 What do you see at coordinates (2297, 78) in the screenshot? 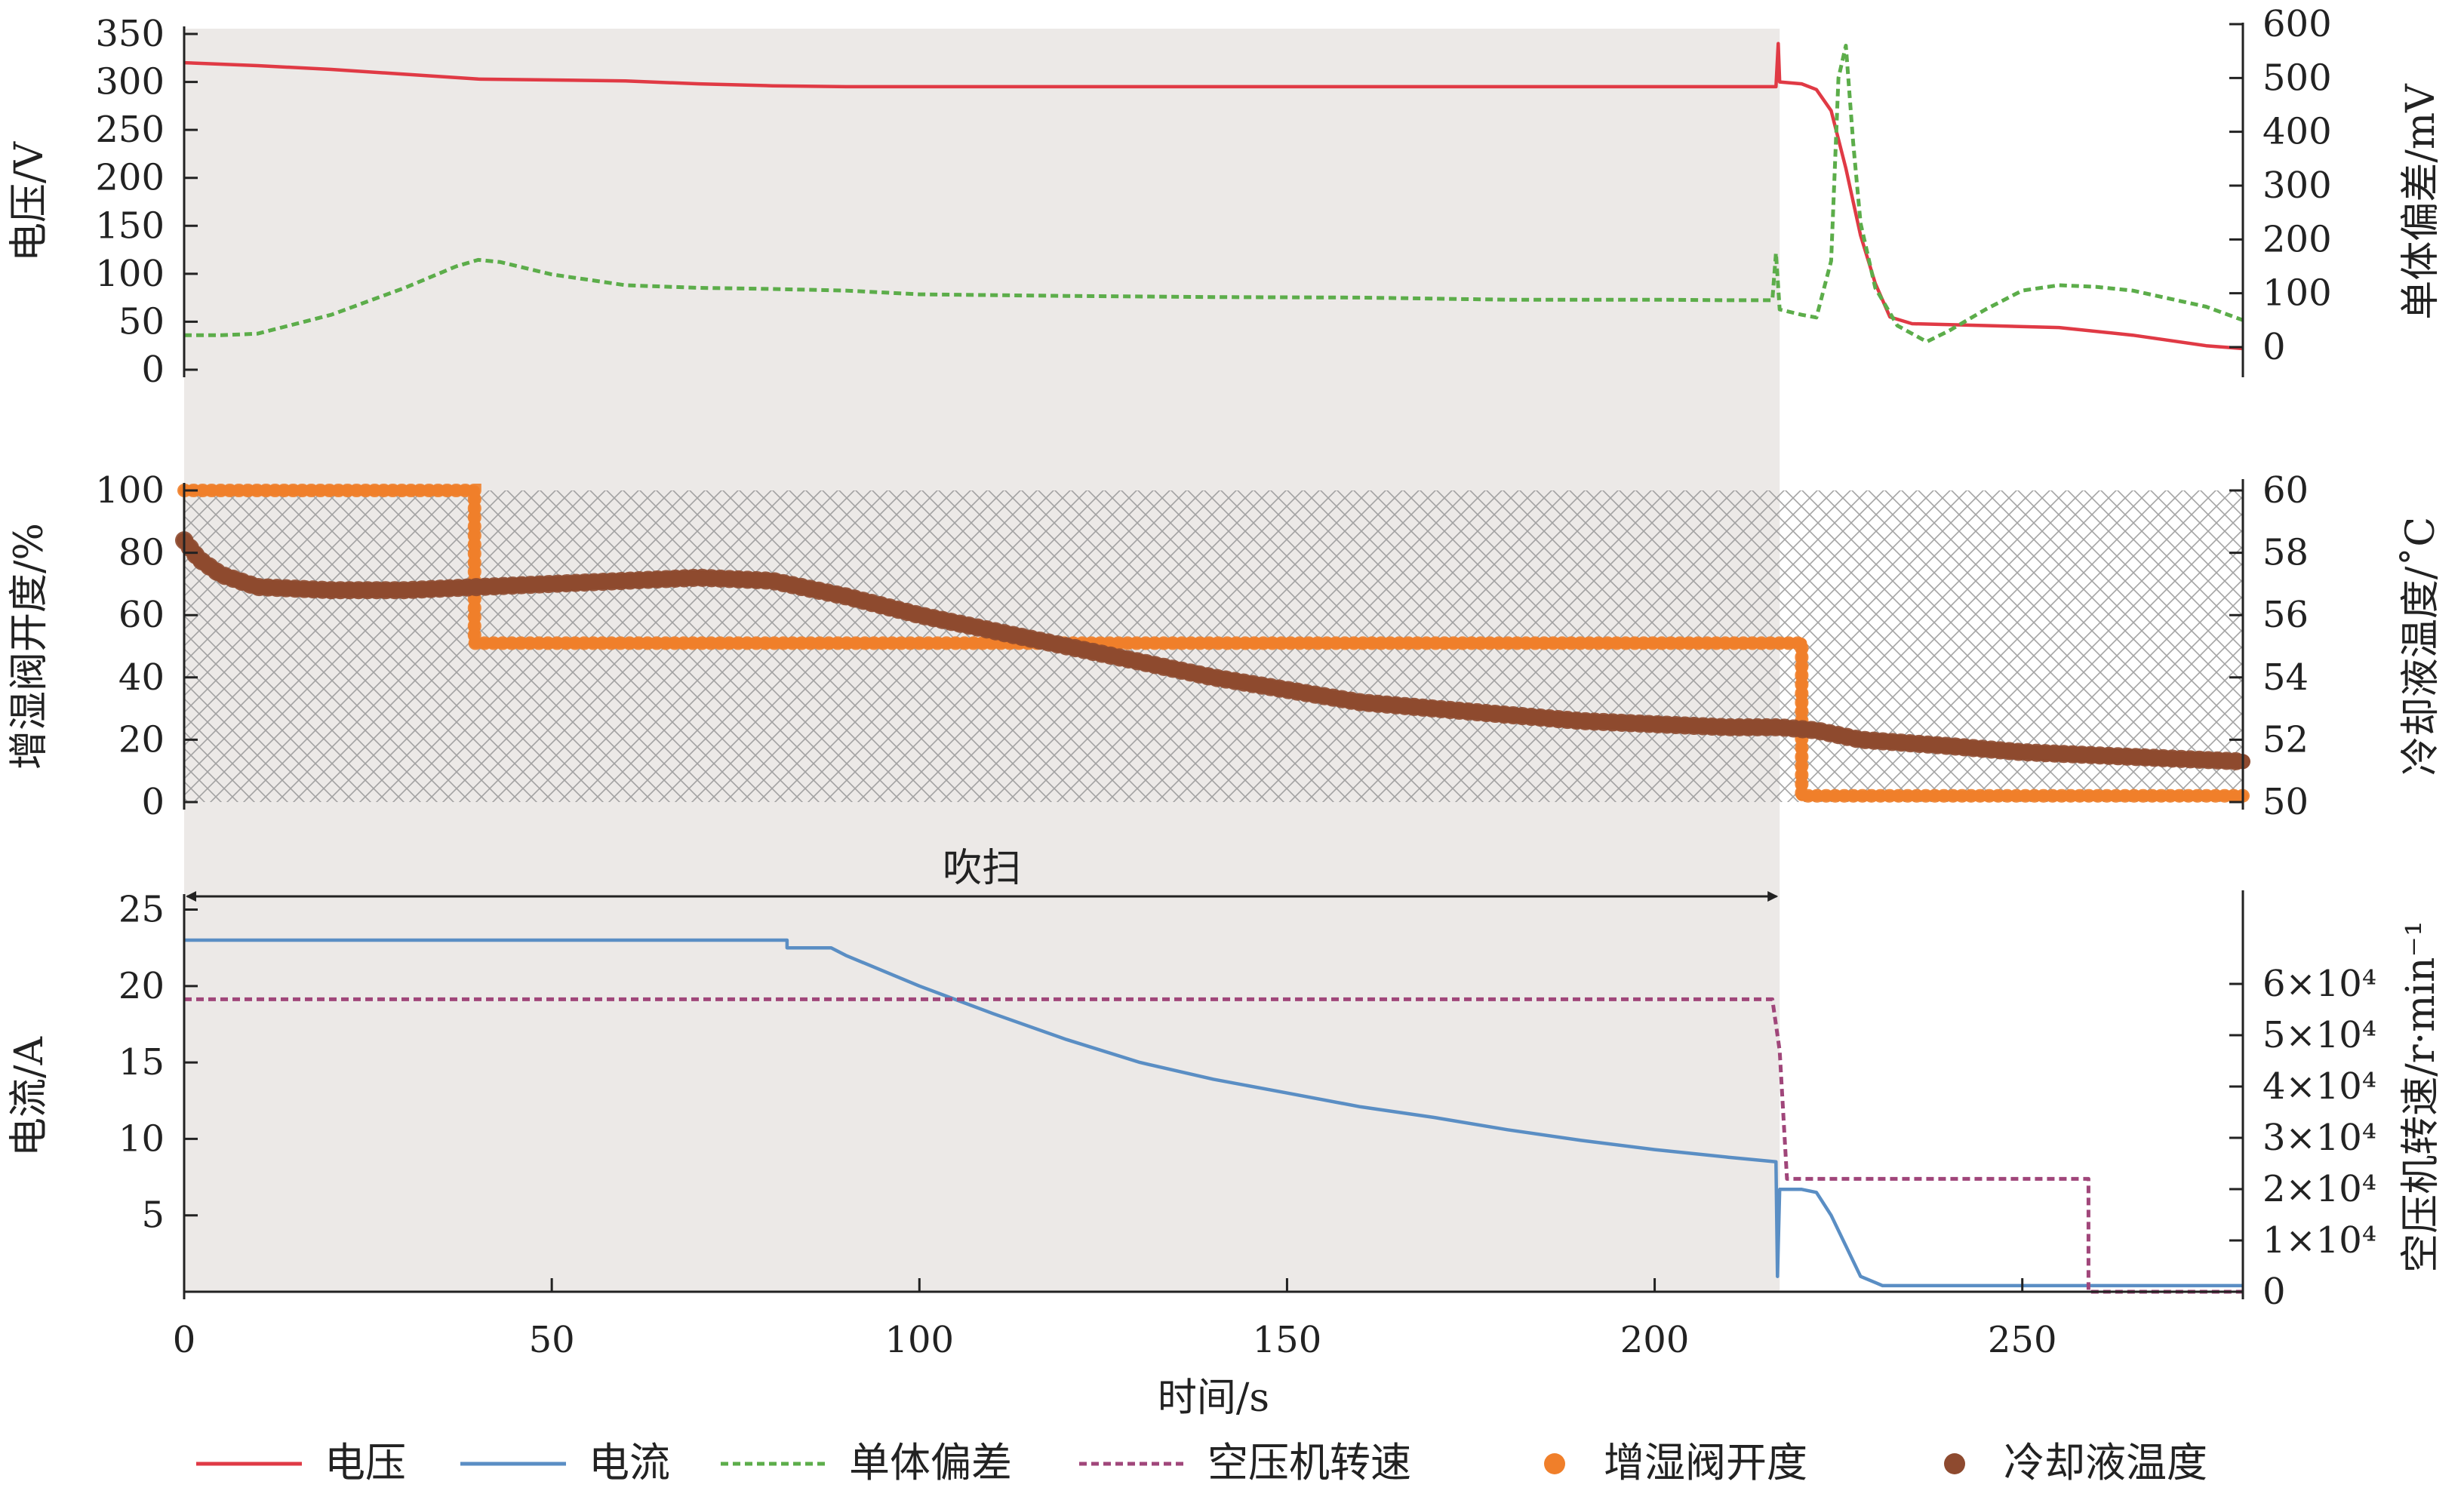
I see `y-right-tick-label-top-5: 500` at bounding box center [2297, 78].